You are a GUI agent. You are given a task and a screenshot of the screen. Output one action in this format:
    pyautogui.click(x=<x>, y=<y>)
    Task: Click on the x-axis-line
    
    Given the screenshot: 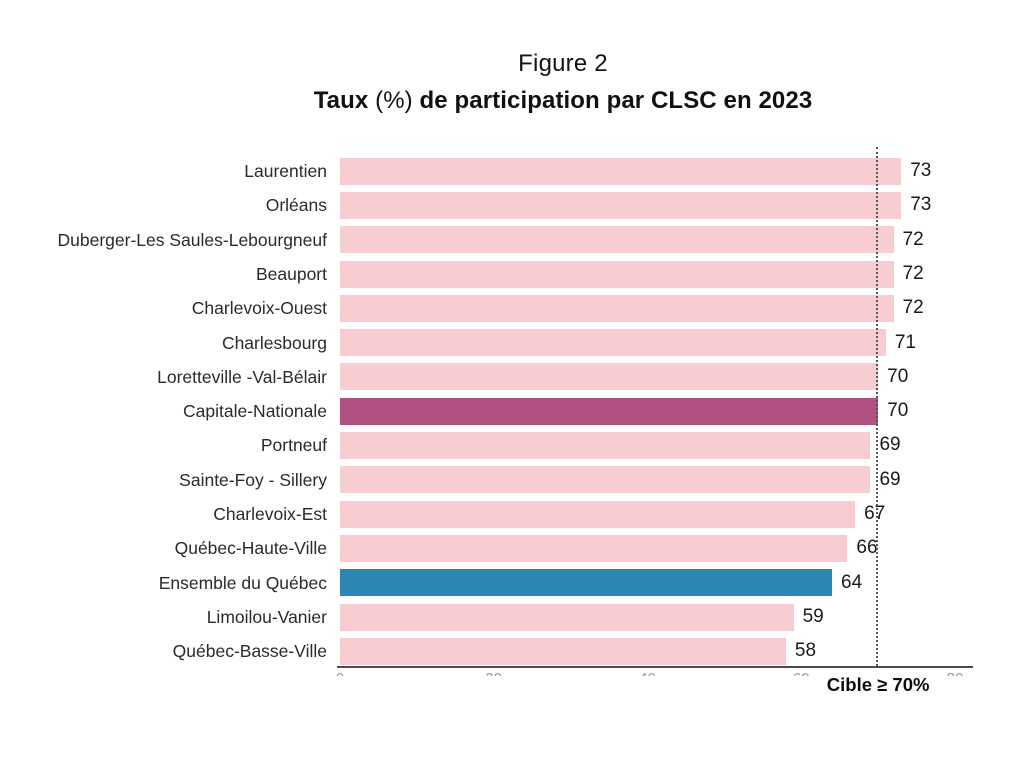 What is the action you would take?
    pyautogui.click(x=655, y=667)
    